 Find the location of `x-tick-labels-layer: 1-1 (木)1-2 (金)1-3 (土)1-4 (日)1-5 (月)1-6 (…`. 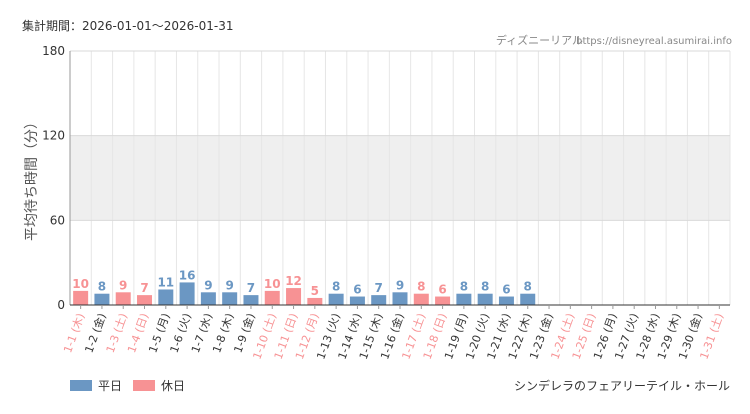

x-tick-labels-layer: 1-1 (木)1-2 (金)1-3 (土)1-4 (日)1-5 (月)1-6 (… is located at coordinates (393, 336).